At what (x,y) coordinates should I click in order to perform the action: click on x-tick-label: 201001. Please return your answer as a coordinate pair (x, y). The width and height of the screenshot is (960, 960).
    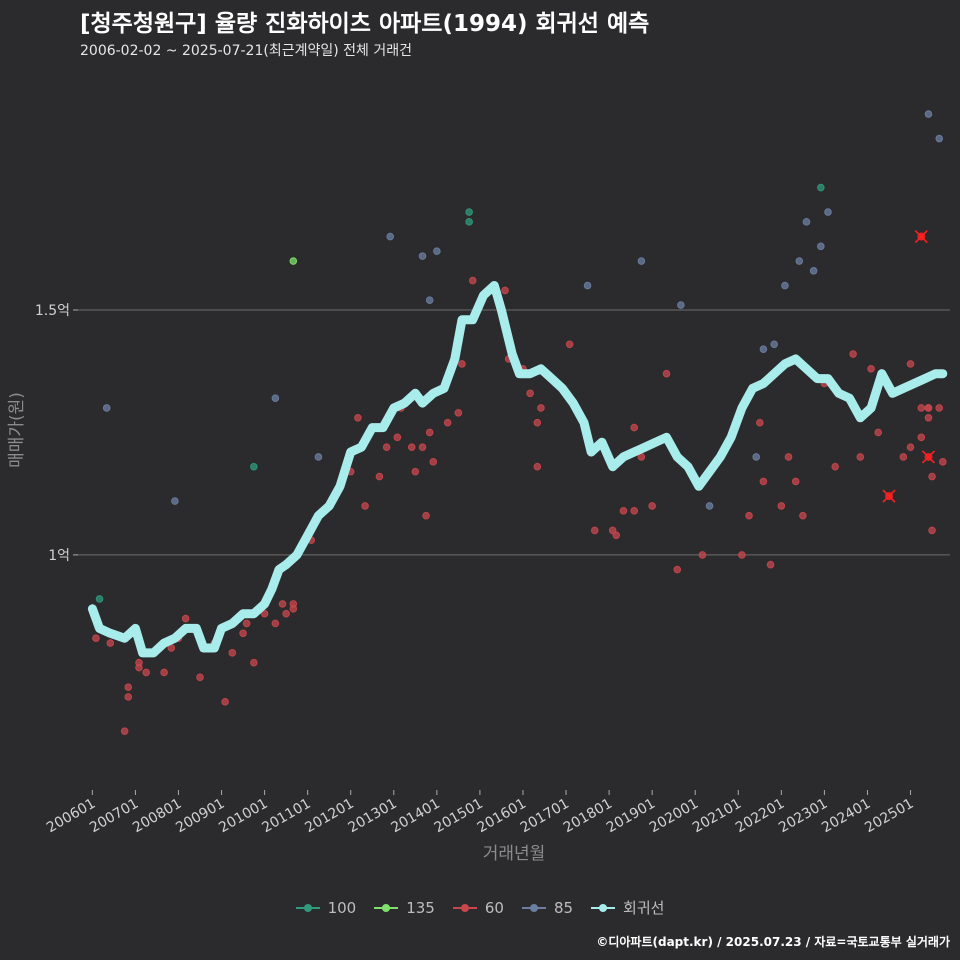
    Looking at the image, I should click on (243, 816).